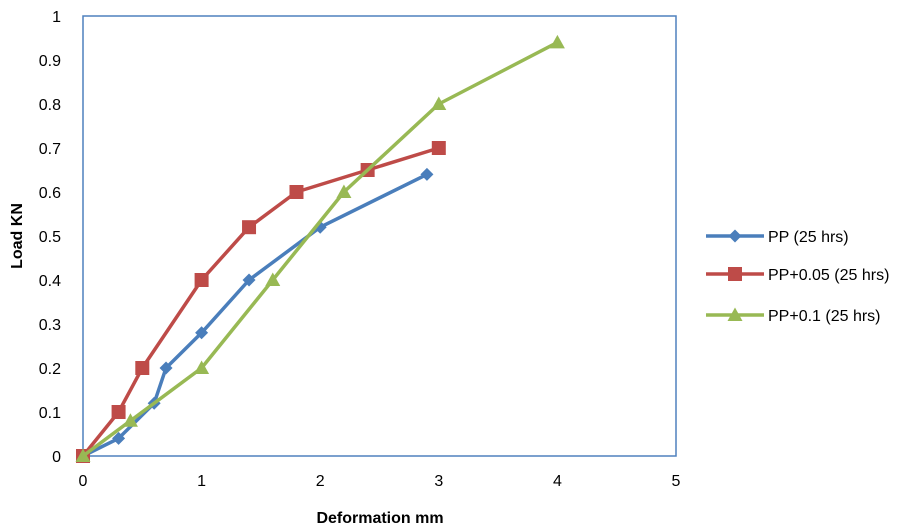  I want to click on legend-label: PP+0.05 (25 hrs), so click(828, 275).